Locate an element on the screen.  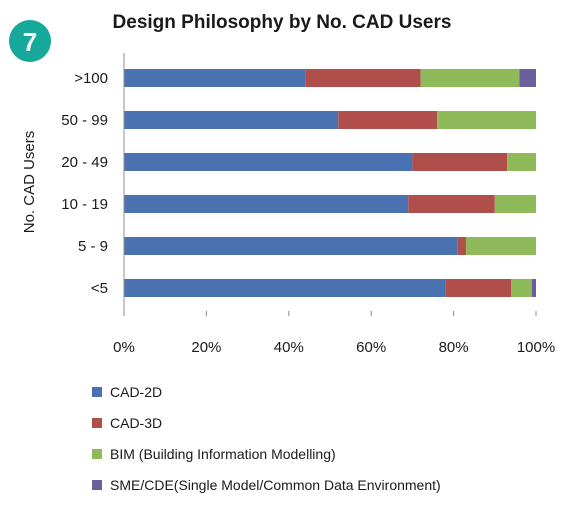
category-label: 5 - 9 is located at coordinates (93, 246).